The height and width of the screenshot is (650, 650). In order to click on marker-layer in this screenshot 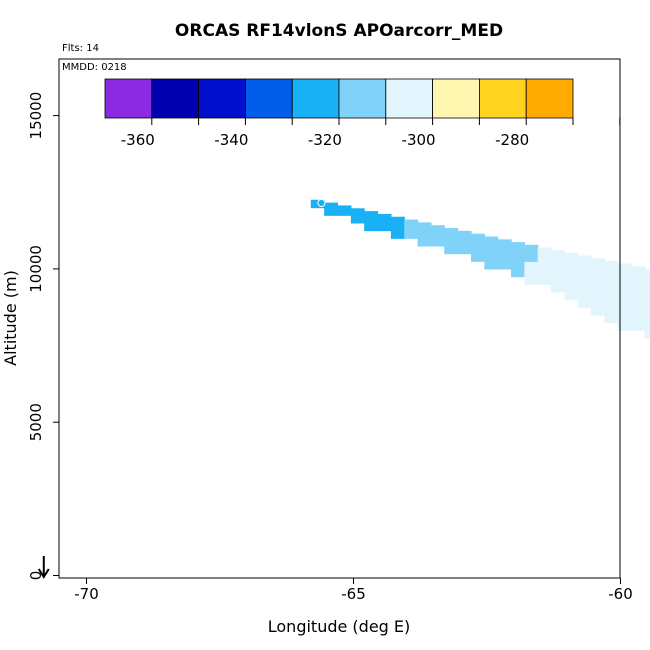, I will do `click(43, 567)`.